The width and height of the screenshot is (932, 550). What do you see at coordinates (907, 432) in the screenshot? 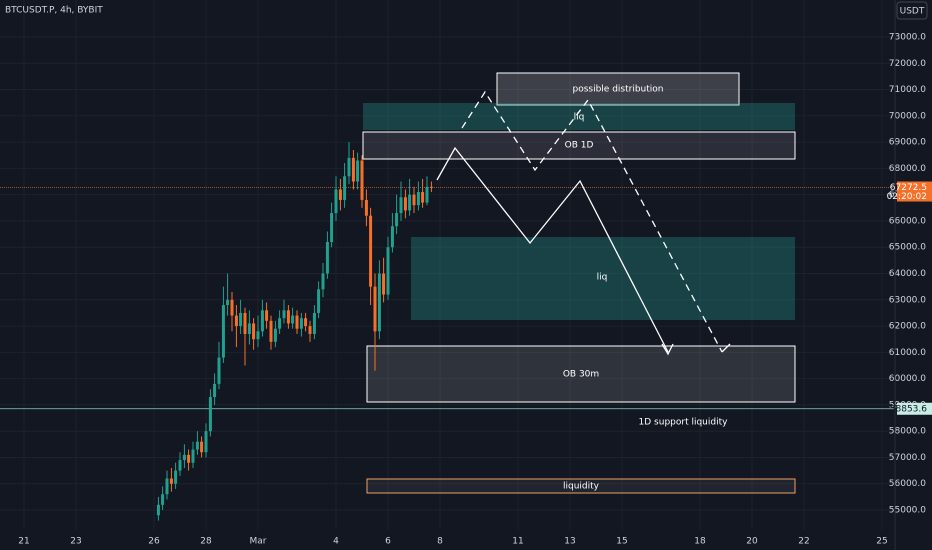
I see `y-tick-label: 58000.0` at bounding box center [907, 432].